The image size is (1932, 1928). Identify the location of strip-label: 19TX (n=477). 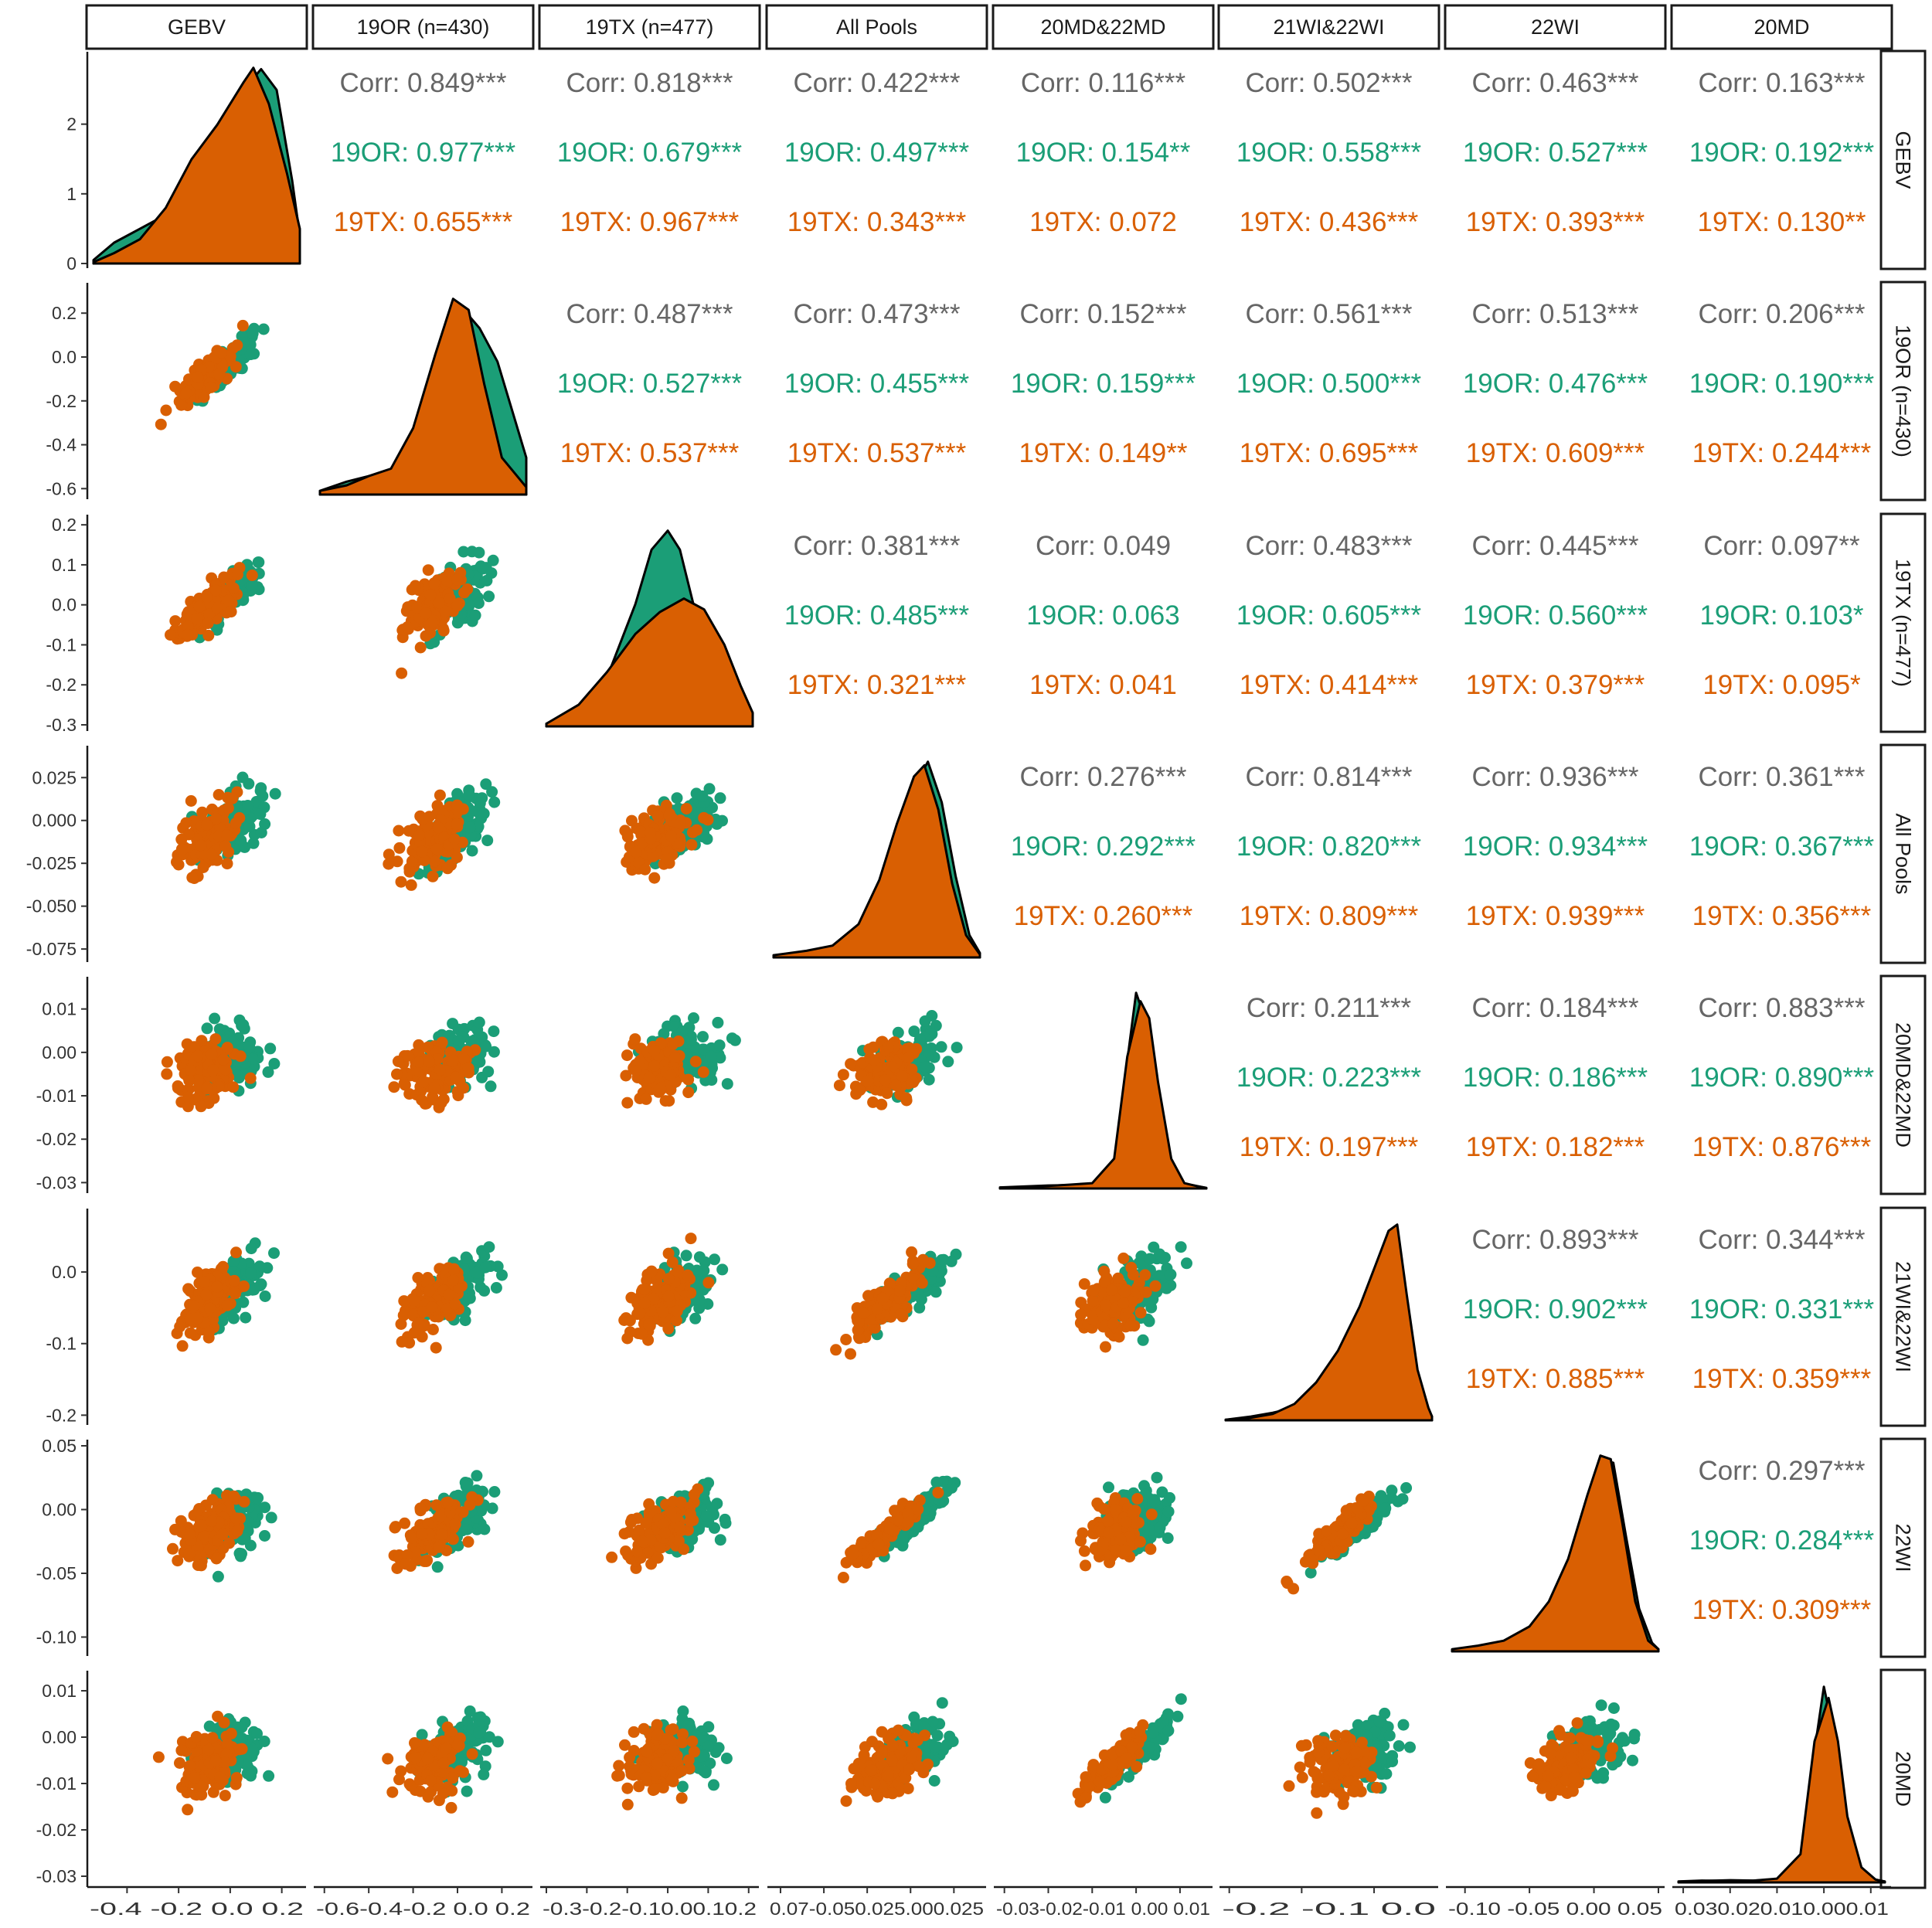
(650, 27).